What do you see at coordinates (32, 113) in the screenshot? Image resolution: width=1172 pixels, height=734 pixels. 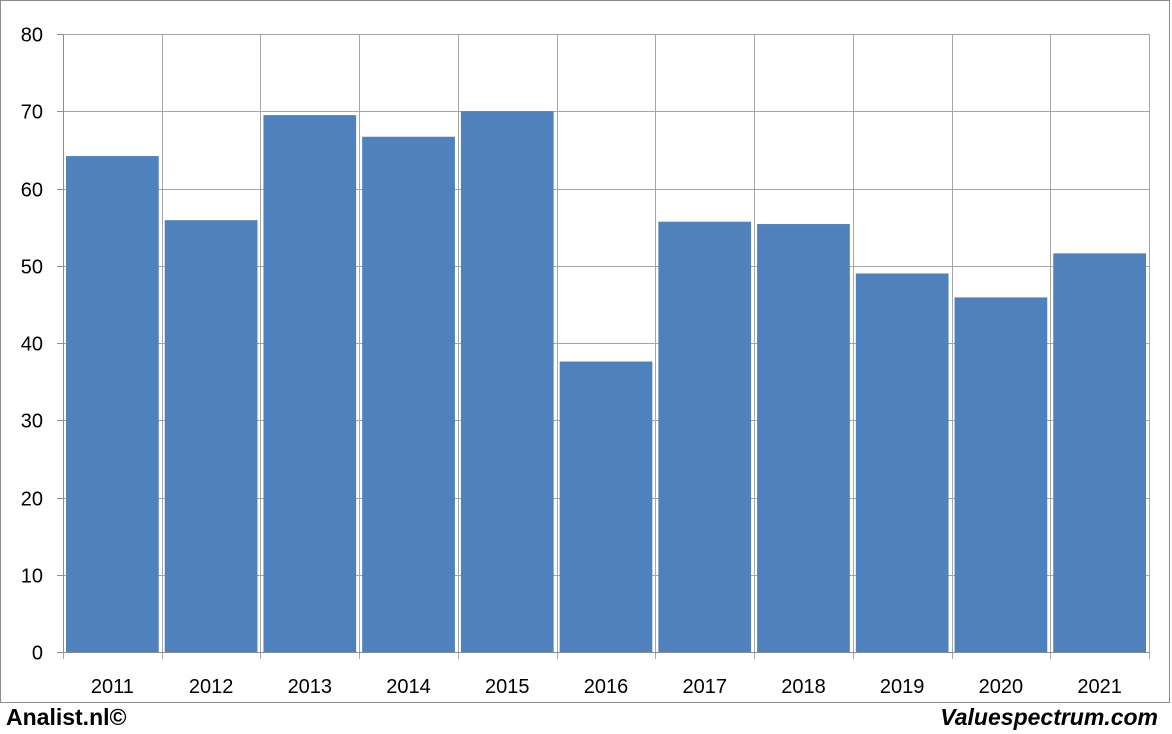 I see `y-tick-label: 70` at bounding box center [32, 113].